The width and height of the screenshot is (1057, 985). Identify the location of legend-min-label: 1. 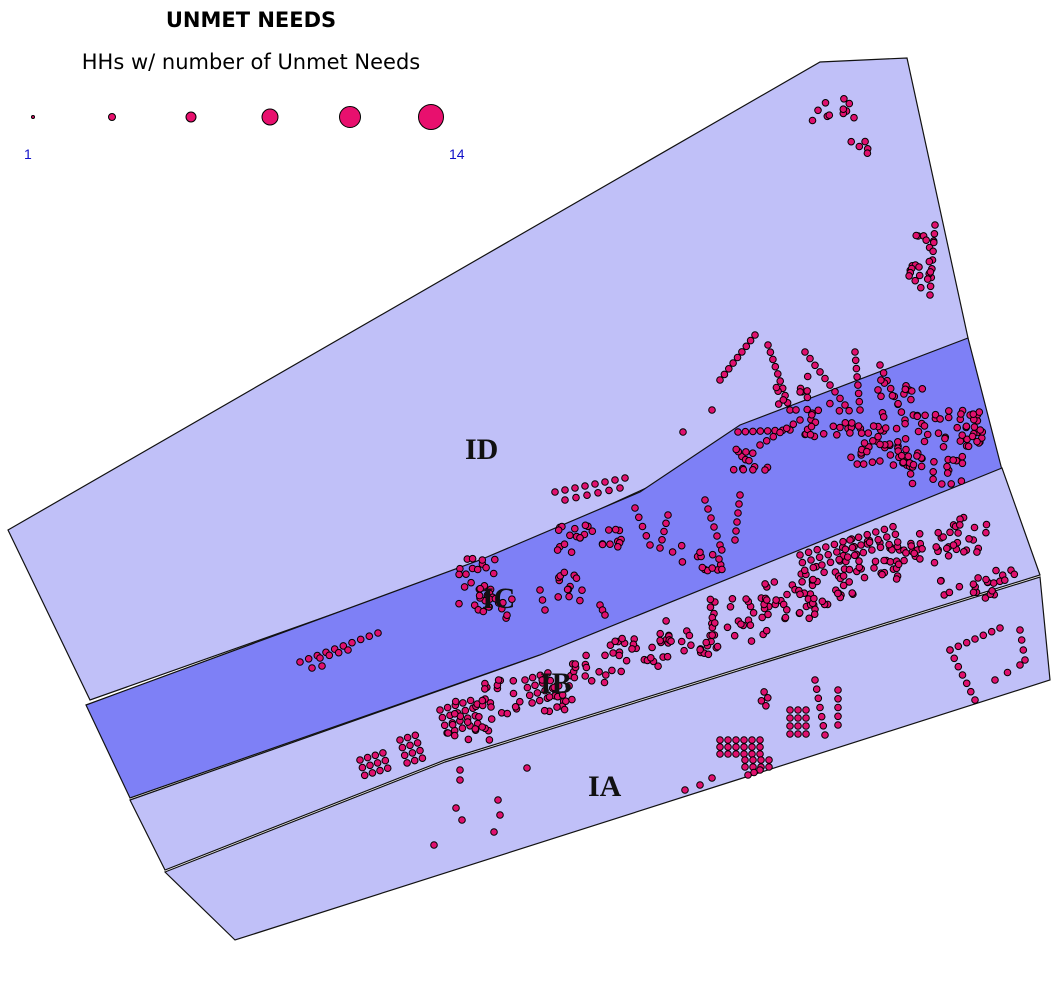
(28, 154).